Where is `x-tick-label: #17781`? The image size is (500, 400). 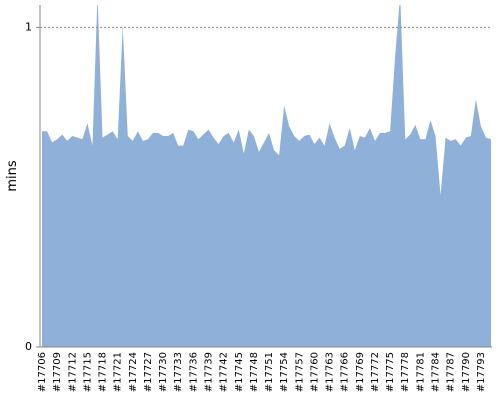
x-tick-label: #17781 is located at coordinates (420, 372).